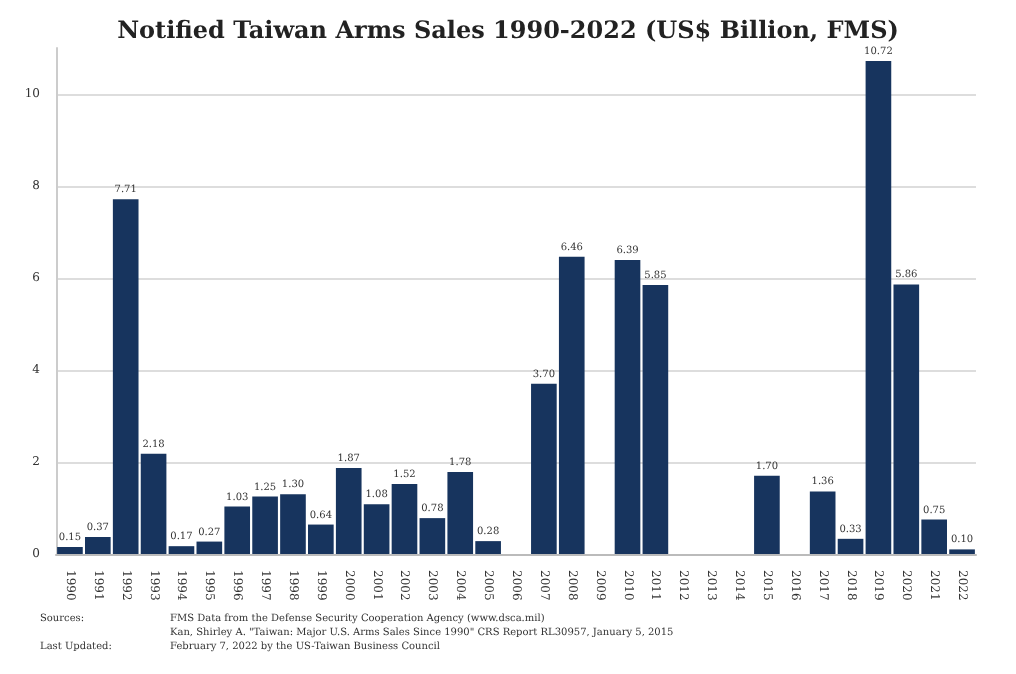 Image resolution: width=1016 pixels, height=674 pixels. What do you see at coordinates (767, 514) in the screenshot?
I see `bar` at bounding box center [767, 514].